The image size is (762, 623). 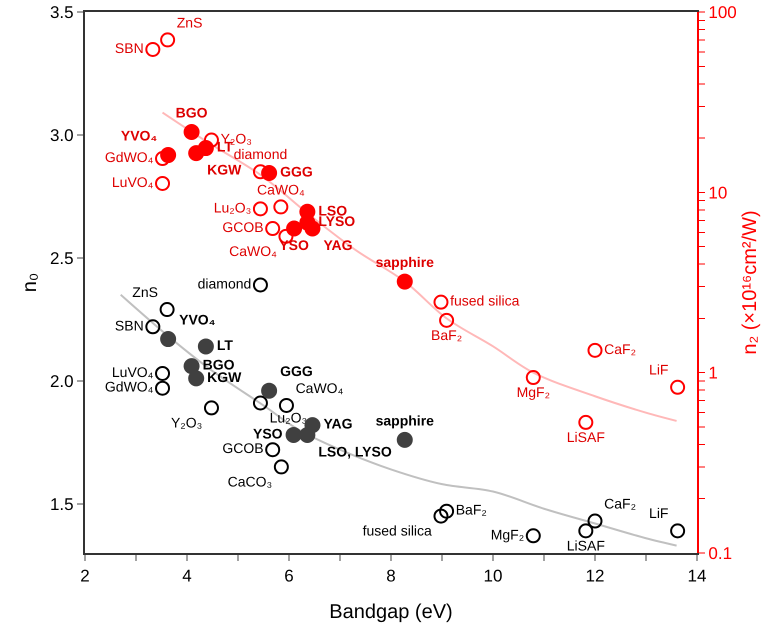 What do you see at coordinates (224, 170) in the screenshot?
I see `data-label: KGW` at bounding box center [224, 170].